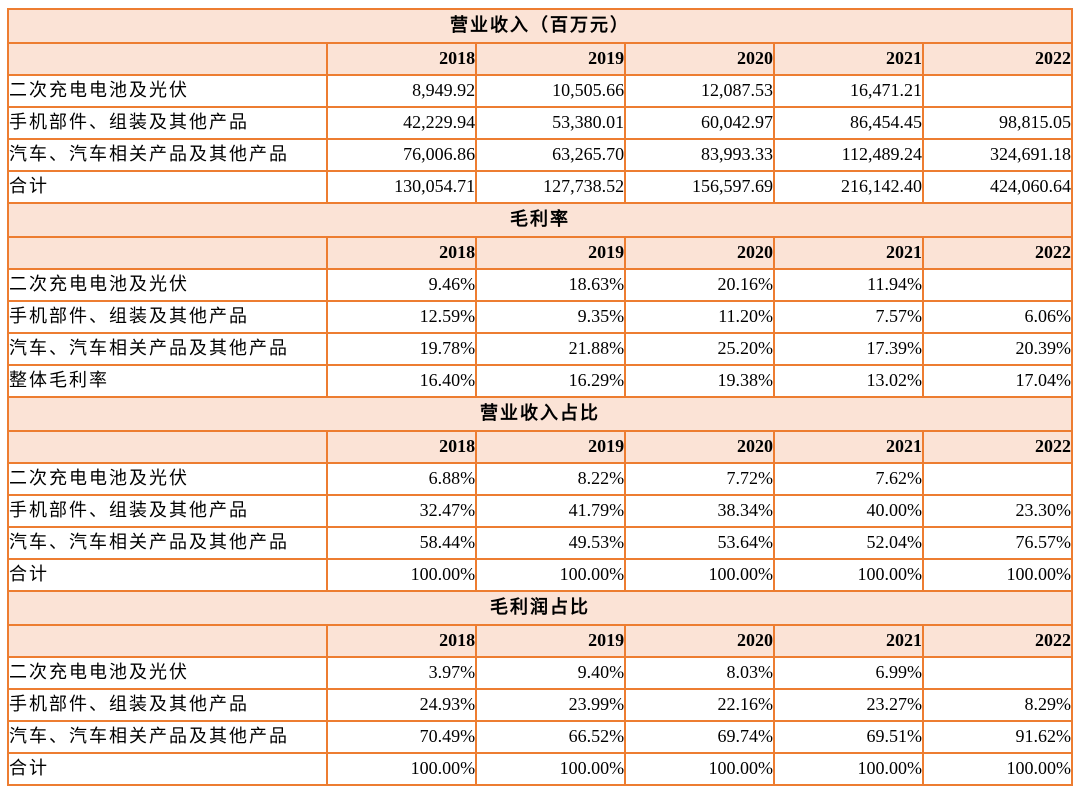  I want to click on data-cell: 16,471.21, so click(848, 91).